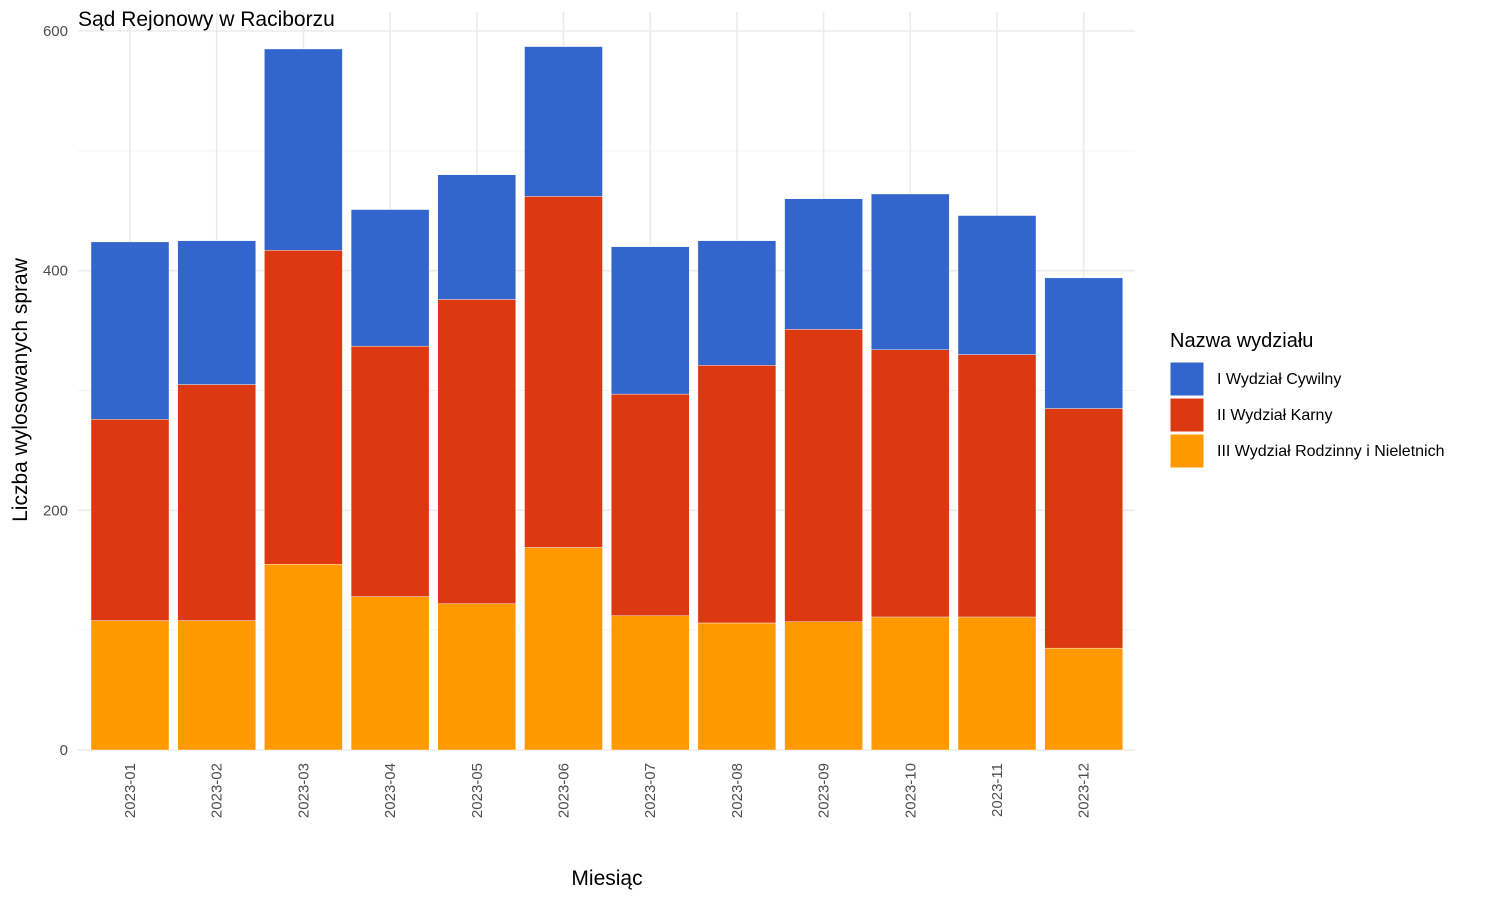 This screenshot has width=1500, height=900. Describe the element at coordinates (1274, 415) in the screenshot. I see `legend-label: II Wydział Karny` at that location.